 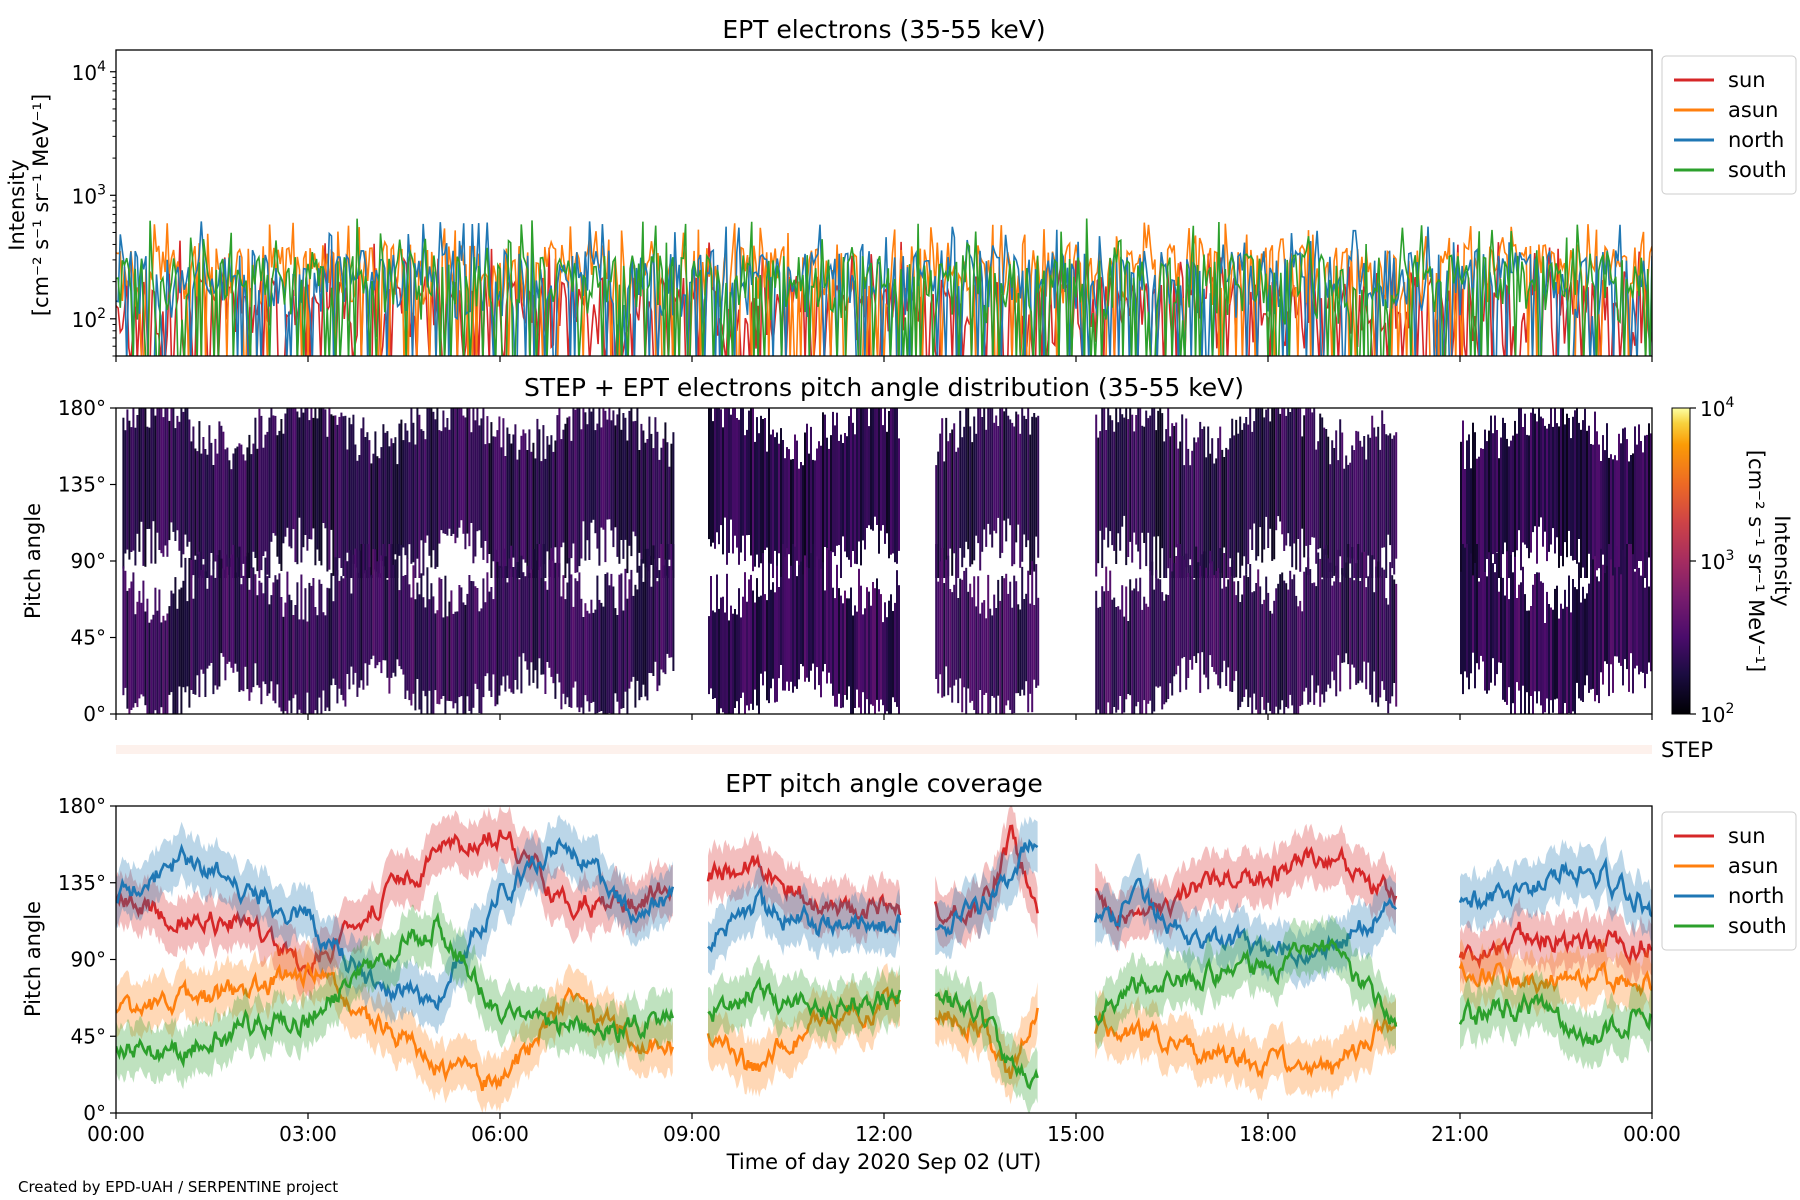 I want to click on credit-text: Created by EPD-UAH / SERPENTINE project, so click(x=178, y=1187).